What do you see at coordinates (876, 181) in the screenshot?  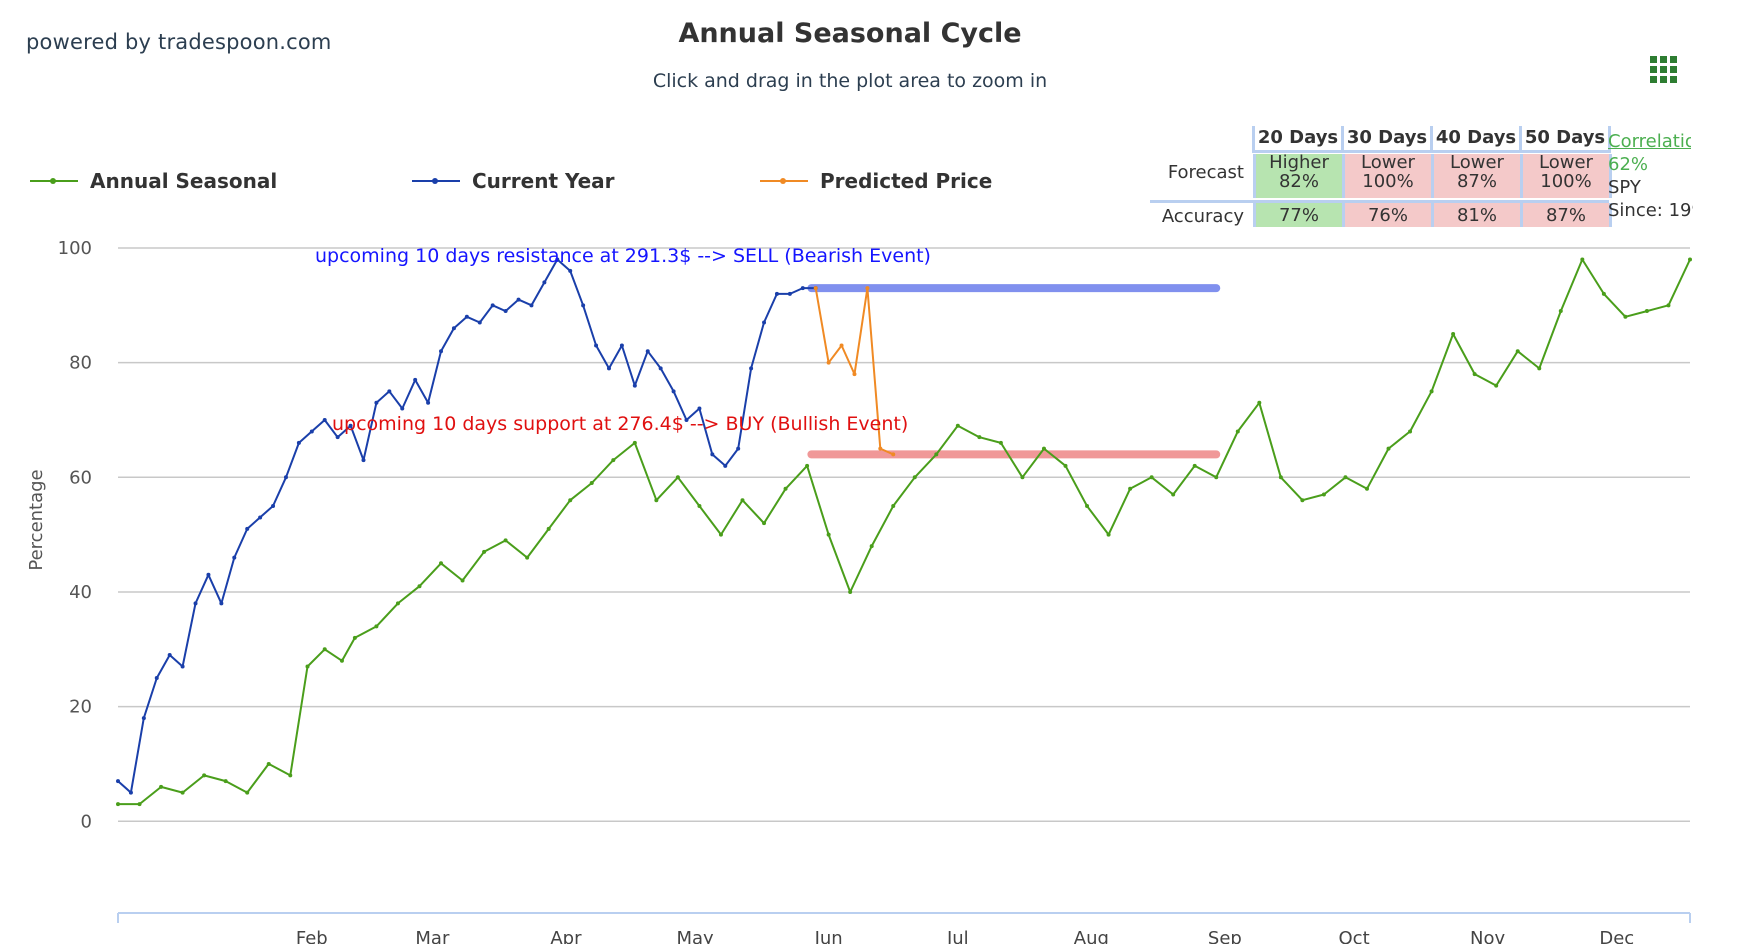 I see `legend-predicted-price: Predicted Price` at bounding box center [876, 181].